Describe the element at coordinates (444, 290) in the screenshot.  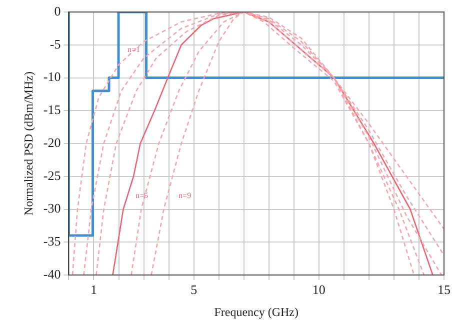
I see `x-tick-label: 15` at that location.